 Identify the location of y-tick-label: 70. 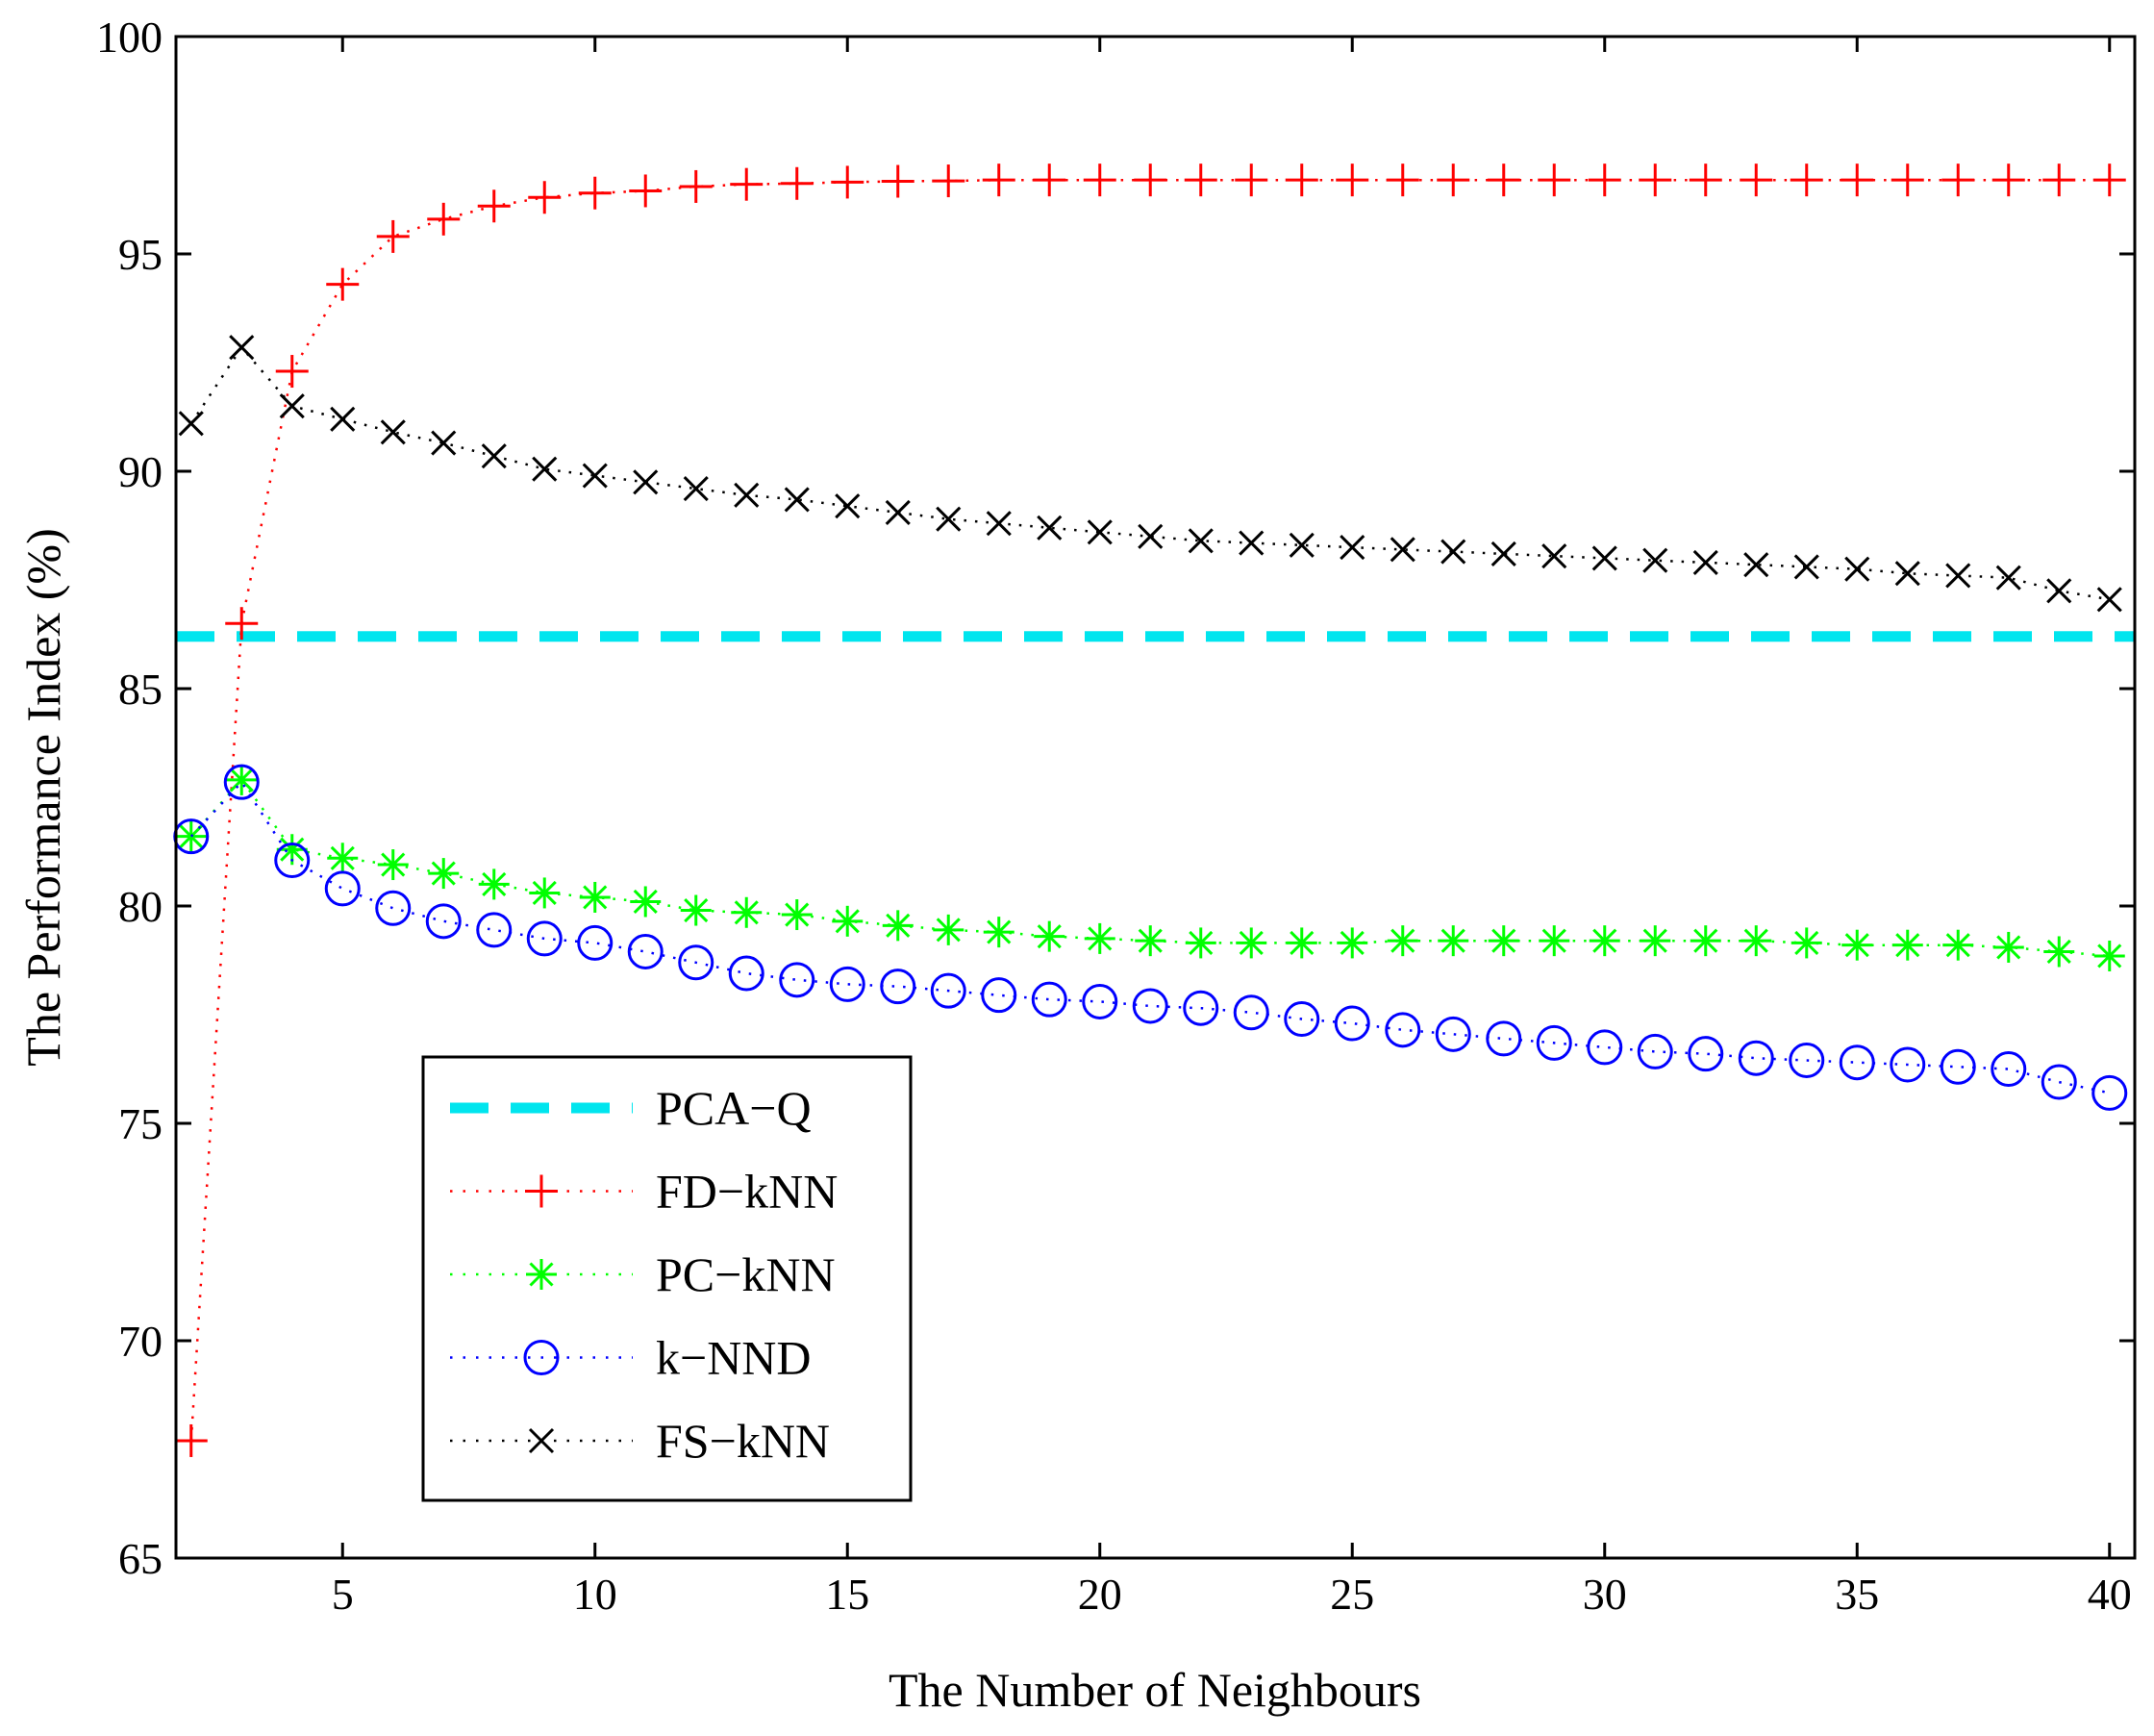
(140, 1341).